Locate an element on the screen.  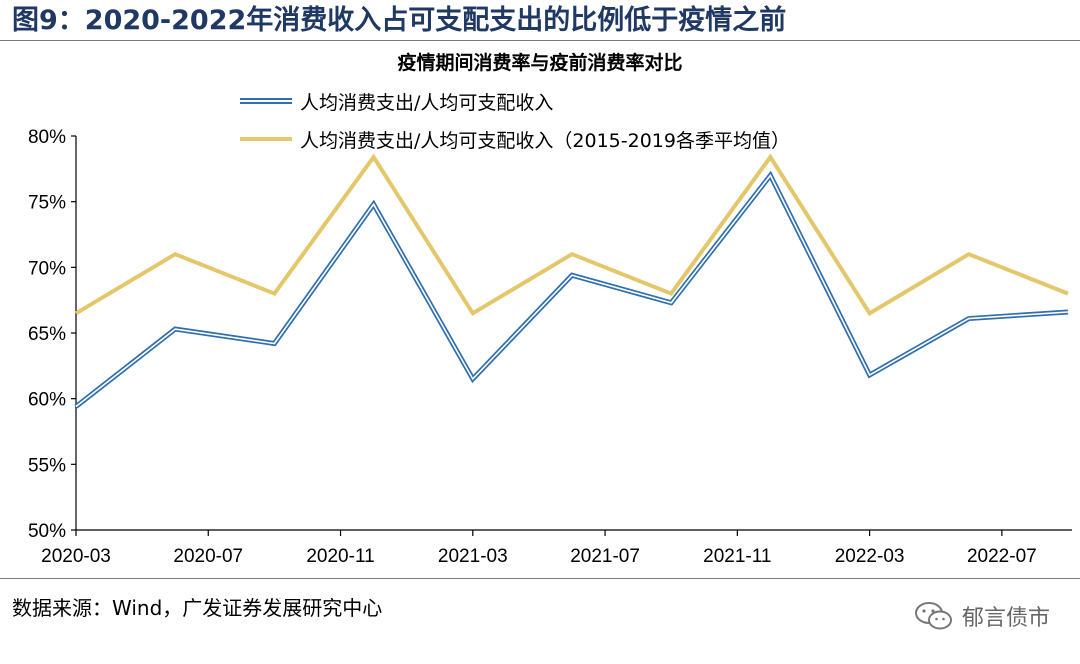
watermark-text: 郁言债市 is located at coordinates (1005, 618).